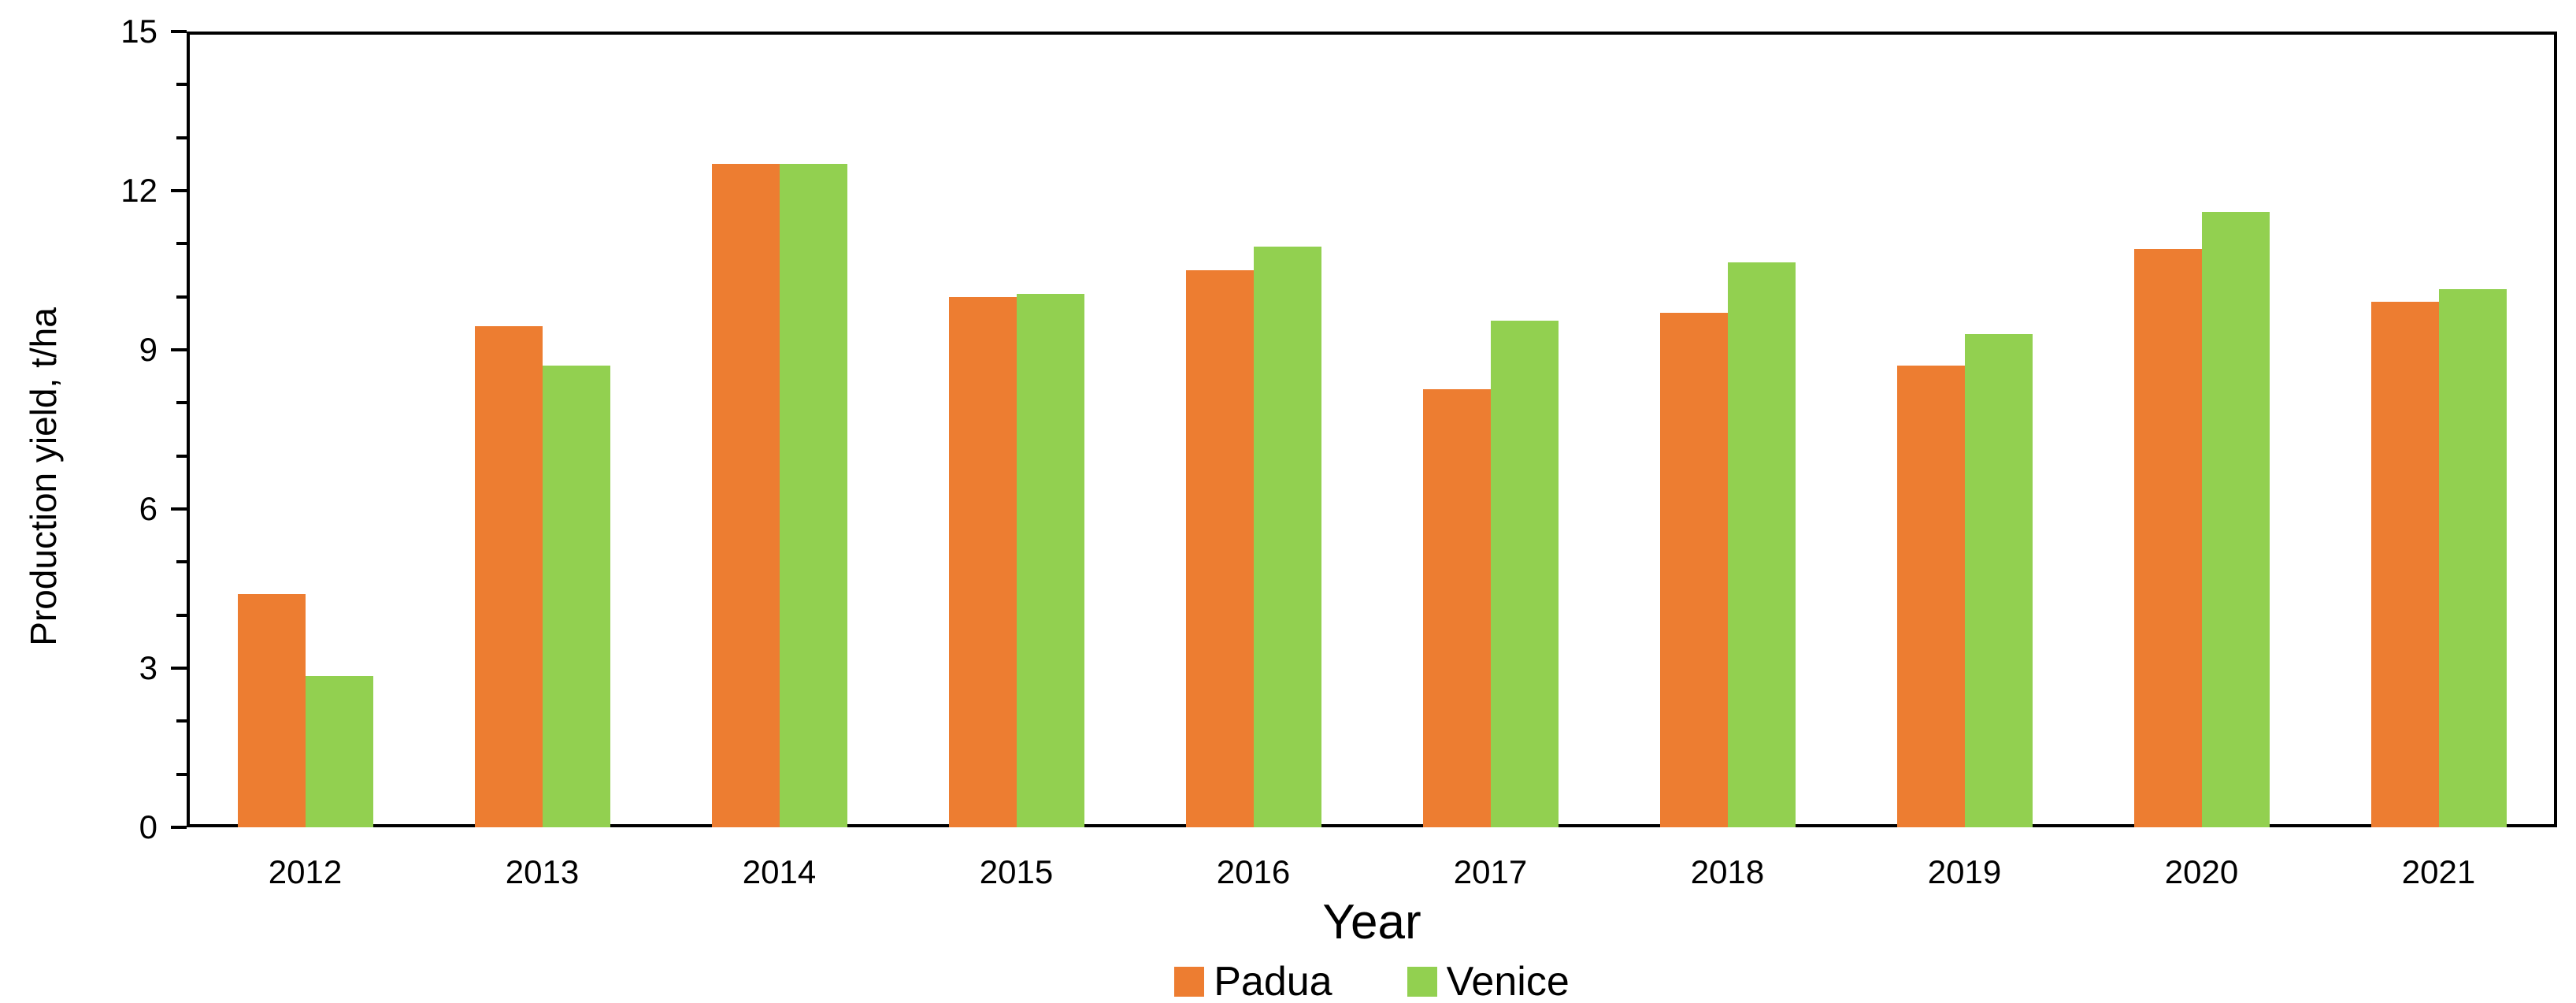  Describe the element at coordinates (305, 871) in the screenshot. I see `x-axis-tick-label: 2012` at that location.